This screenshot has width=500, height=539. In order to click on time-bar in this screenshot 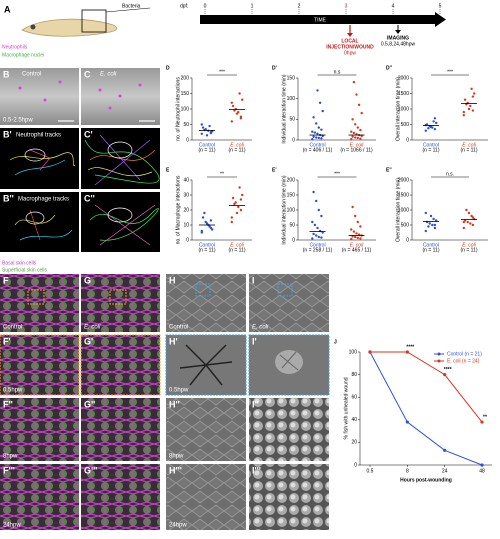, I will do `click(317, 19)`.